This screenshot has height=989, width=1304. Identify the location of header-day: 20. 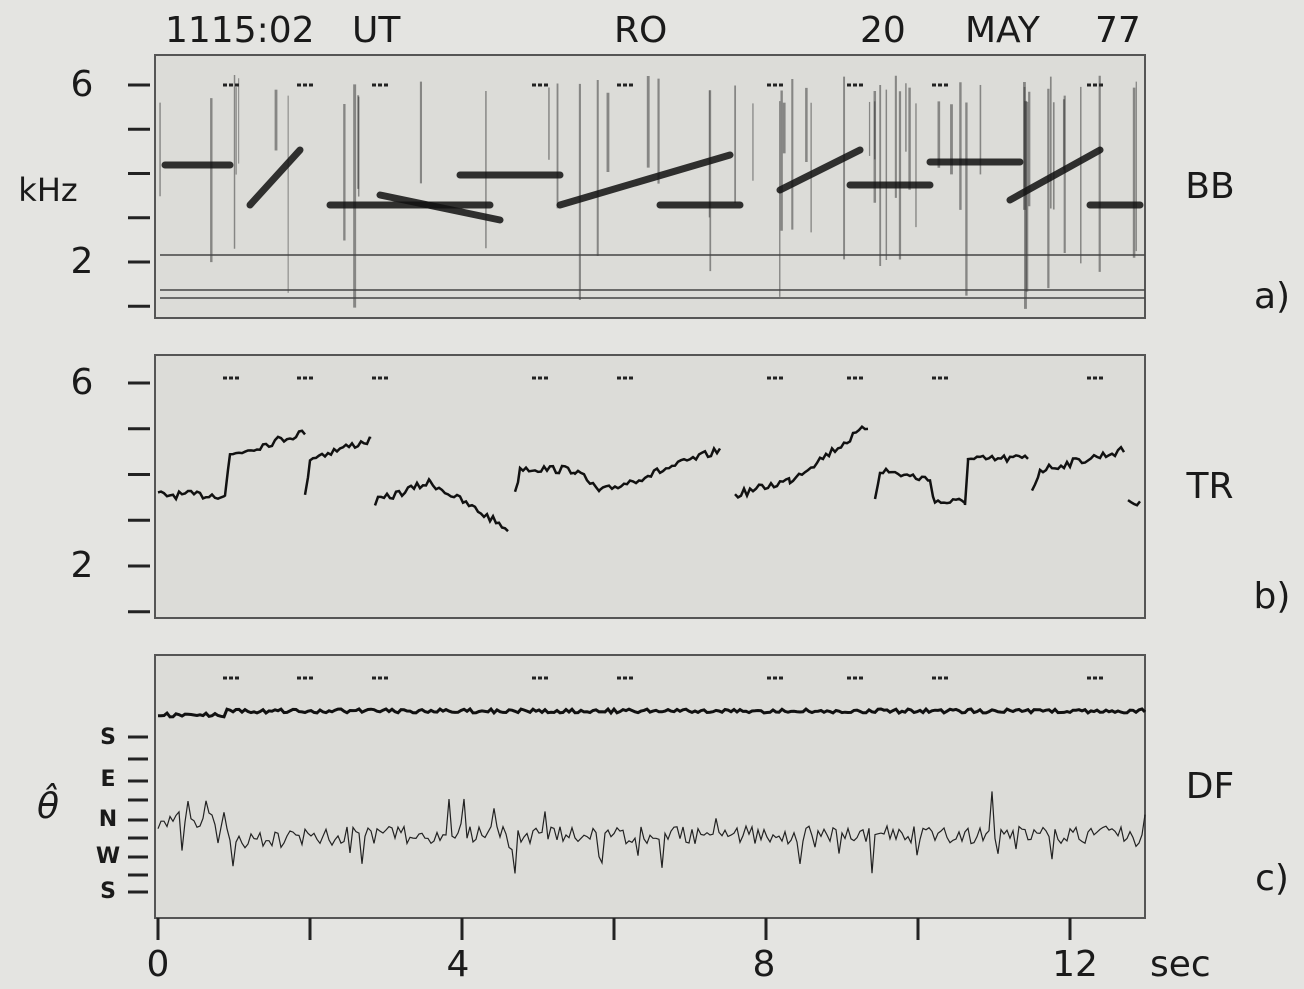
(883, 30).